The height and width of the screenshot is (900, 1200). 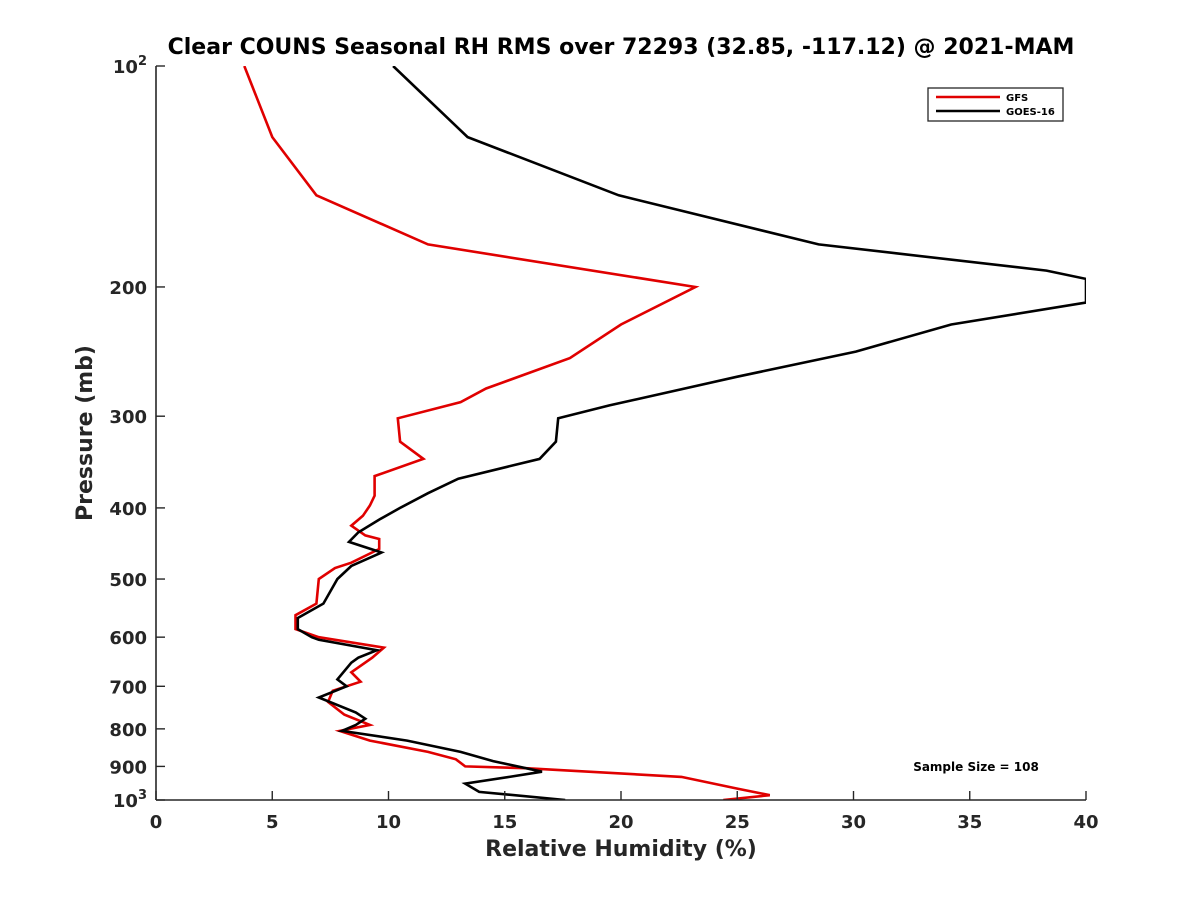 I want to click on legend-label: GOES-16, so click(x=1030, y=112).